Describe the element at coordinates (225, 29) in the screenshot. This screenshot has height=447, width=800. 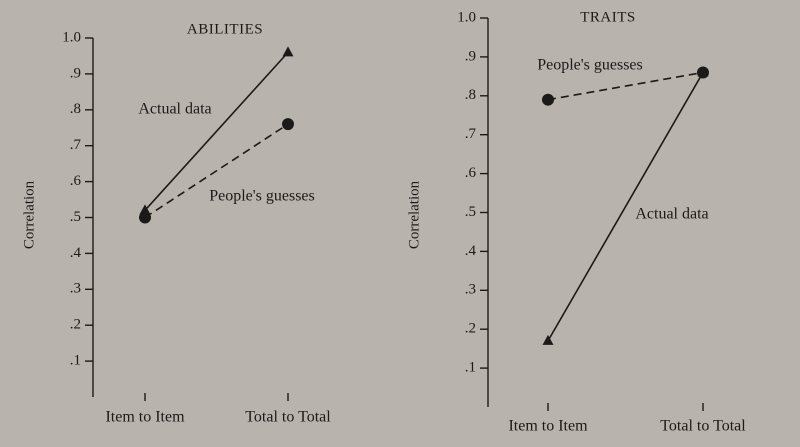
I see `chart-title: ABILITIES` at that location.